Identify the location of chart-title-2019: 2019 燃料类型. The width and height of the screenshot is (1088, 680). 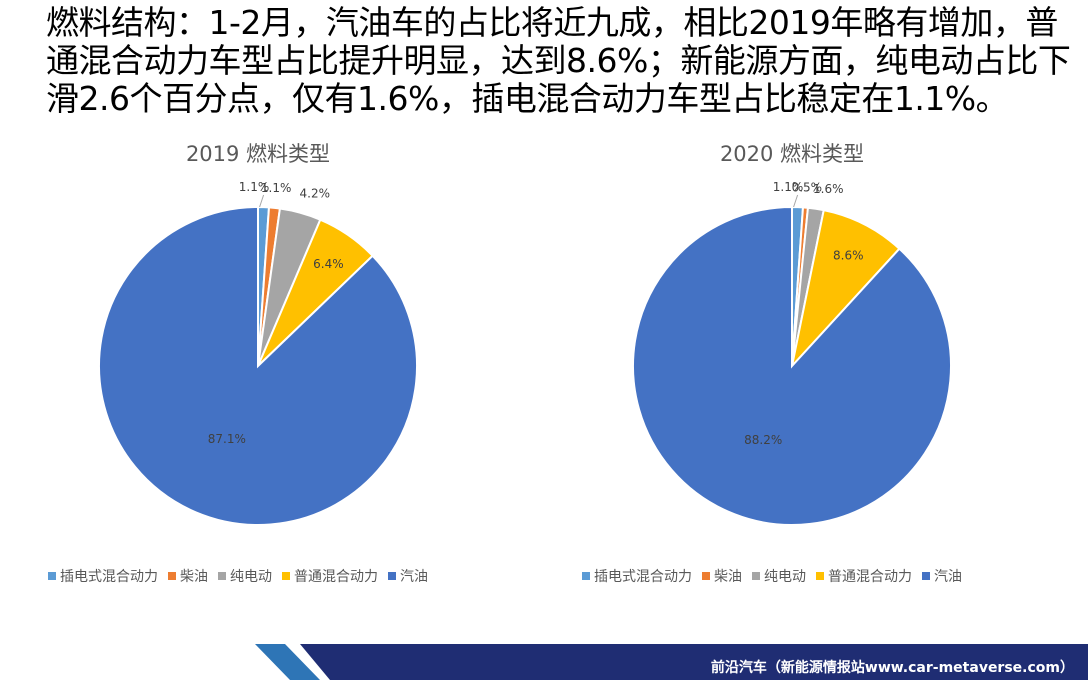
(258, 154).